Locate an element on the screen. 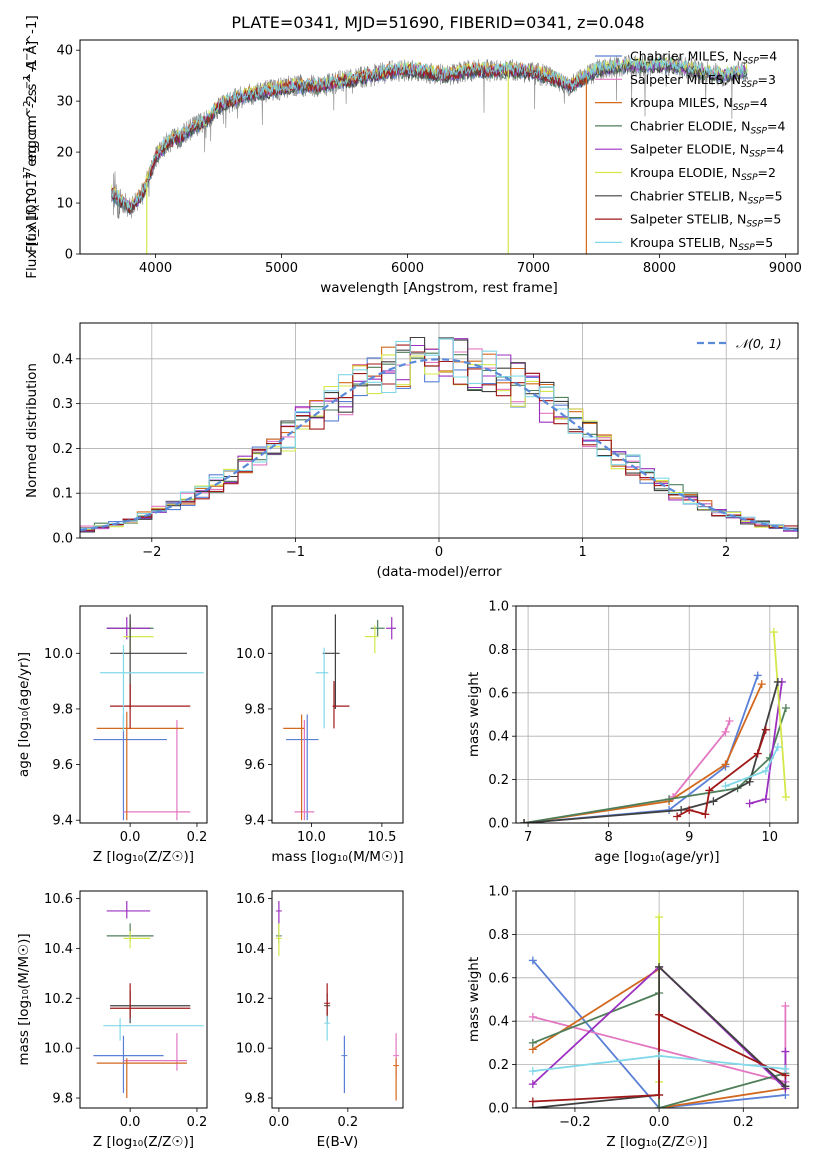 This screenshot has width=819, height=1170. y-axis-label: age [log₁₀(age/yr)] is located at coordinates (24, 714).